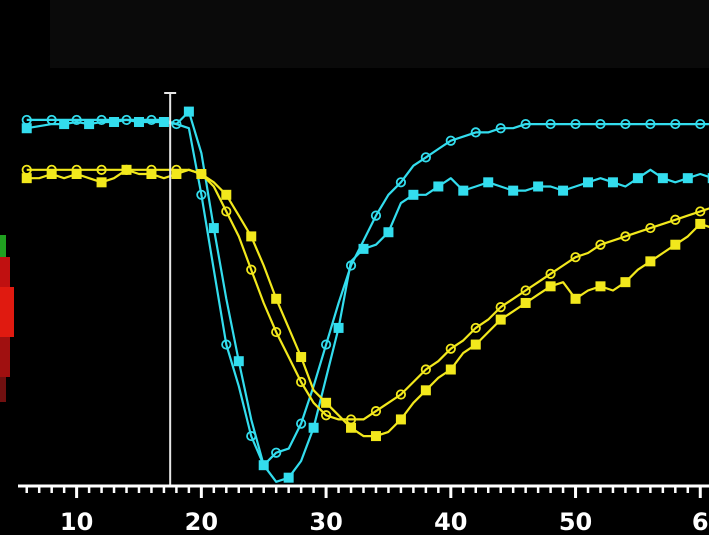 This screenshot has width=709, height=535. What do you see at coordinates (76, 521) in the screenshot?
I see `x-tick-label: 10` at bounding box center [76, 521].